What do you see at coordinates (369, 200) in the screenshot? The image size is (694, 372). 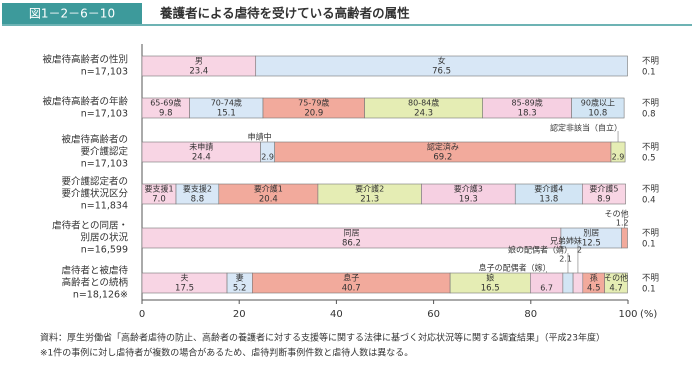 I see `value-label: 21.3` at bounding box center [369, 200].